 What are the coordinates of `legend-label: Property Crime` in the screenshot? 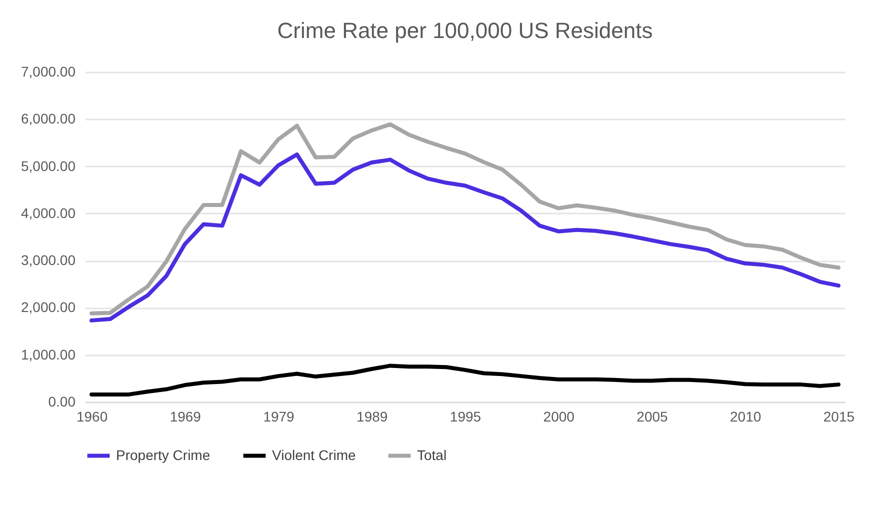 It's located at (163, 454).